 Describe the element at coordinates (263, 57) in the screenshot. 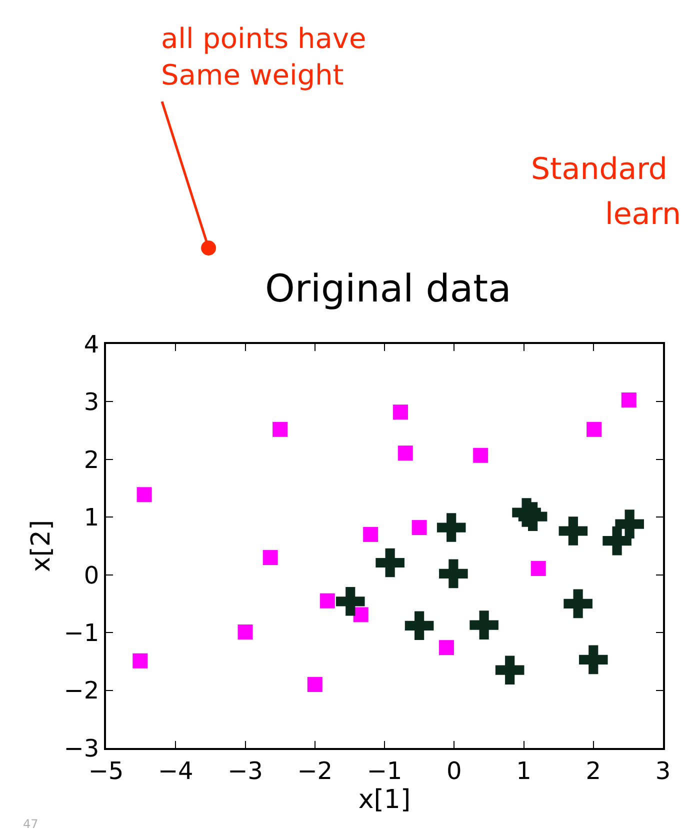

I see `text: all points have Same weight` at that location.